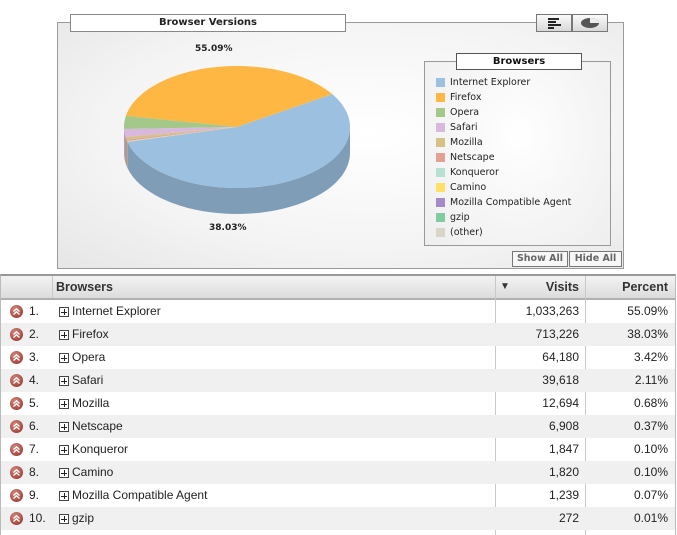  What do you see at coordinates (466, 142) in the screenshot?
I see `legend-label: Mozilla` at bounding box center [466, 142].